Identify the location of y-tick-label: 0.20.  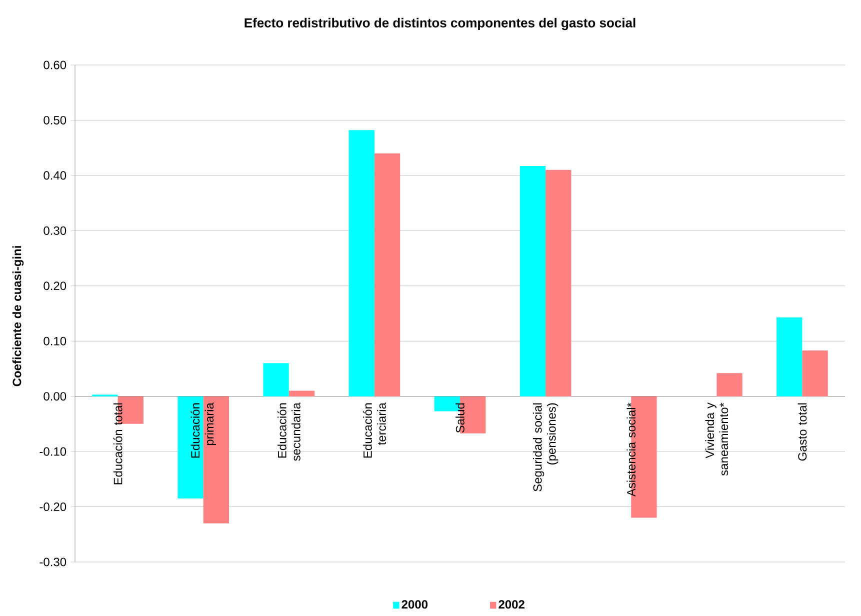
(55, 286).